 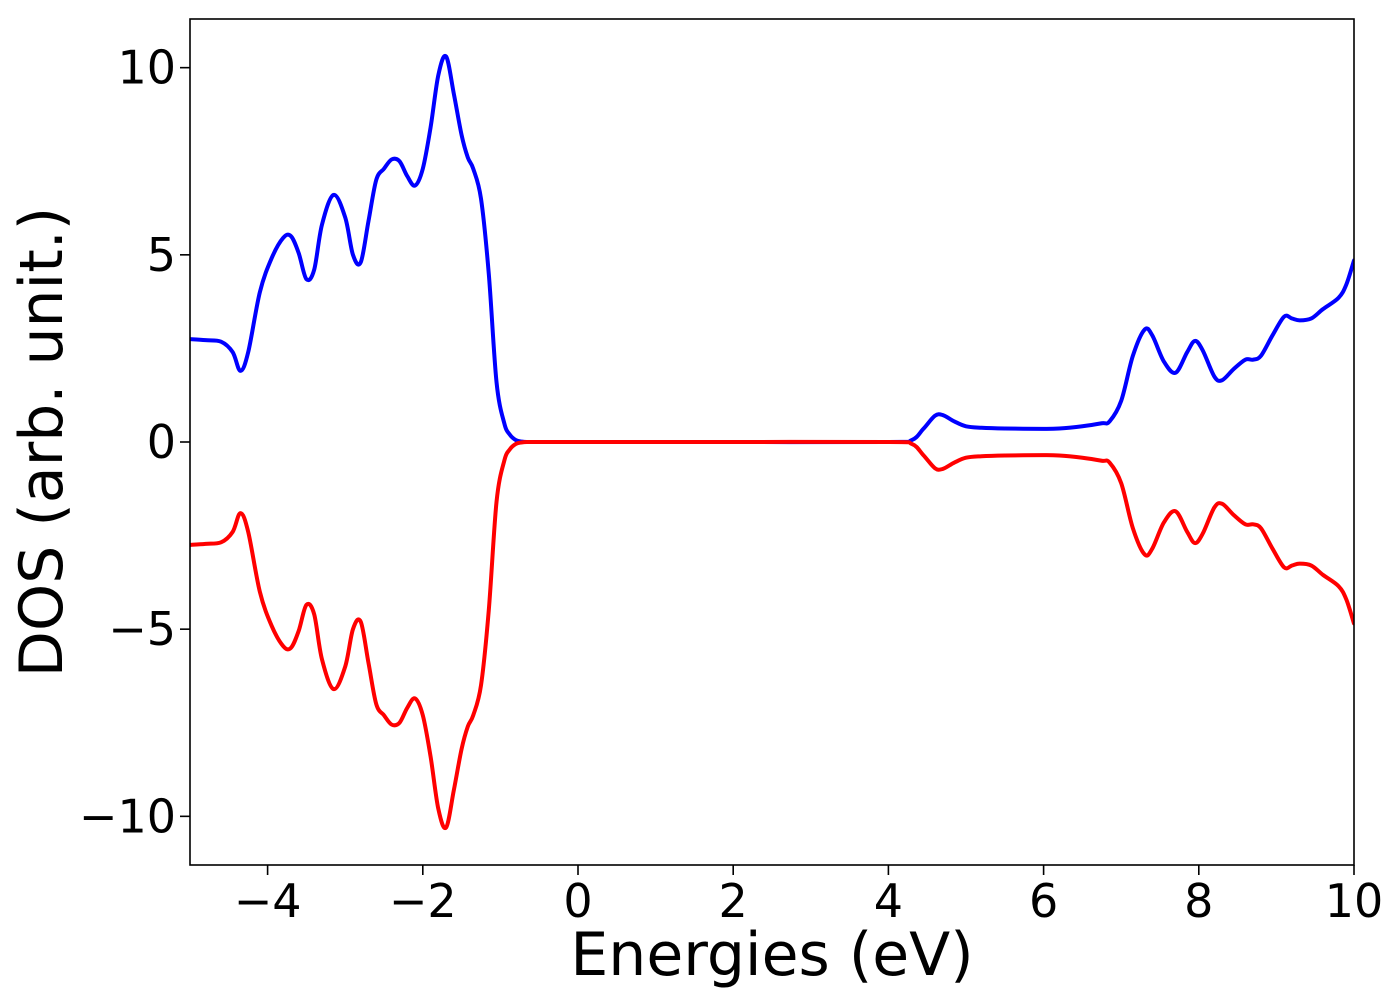 I want to click on y-tick-label: 0, so click(x=161, y=442).